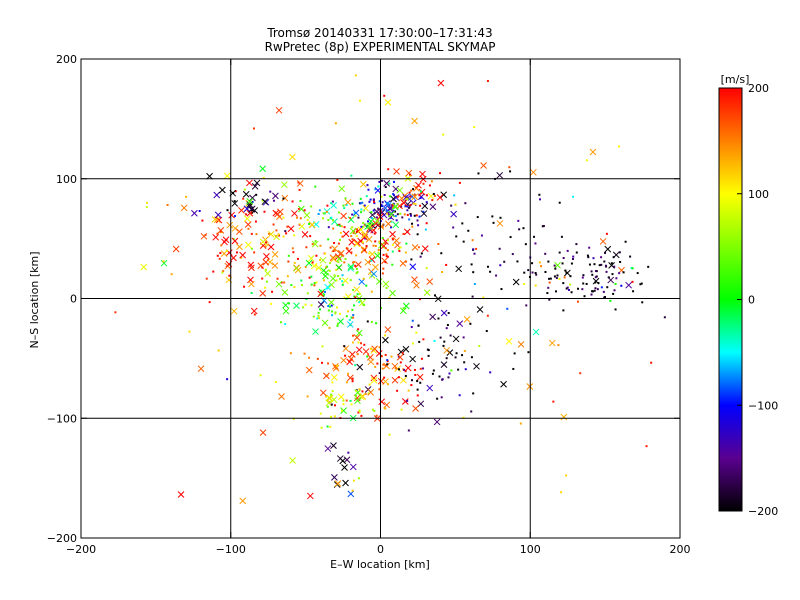 The image size is (800, 600). I want to click on y-tick-label: 100, so click(66, 179).